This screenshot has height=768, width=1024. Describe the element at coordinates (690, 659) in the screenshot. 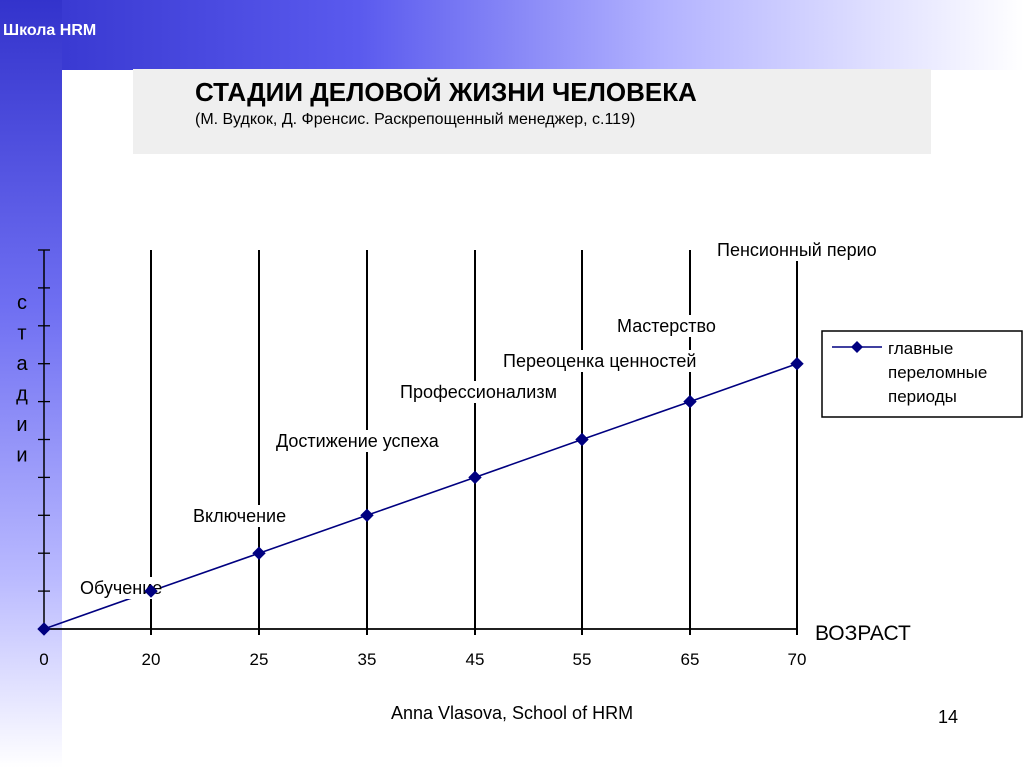

I see `x-tick-label: 65` at that location.